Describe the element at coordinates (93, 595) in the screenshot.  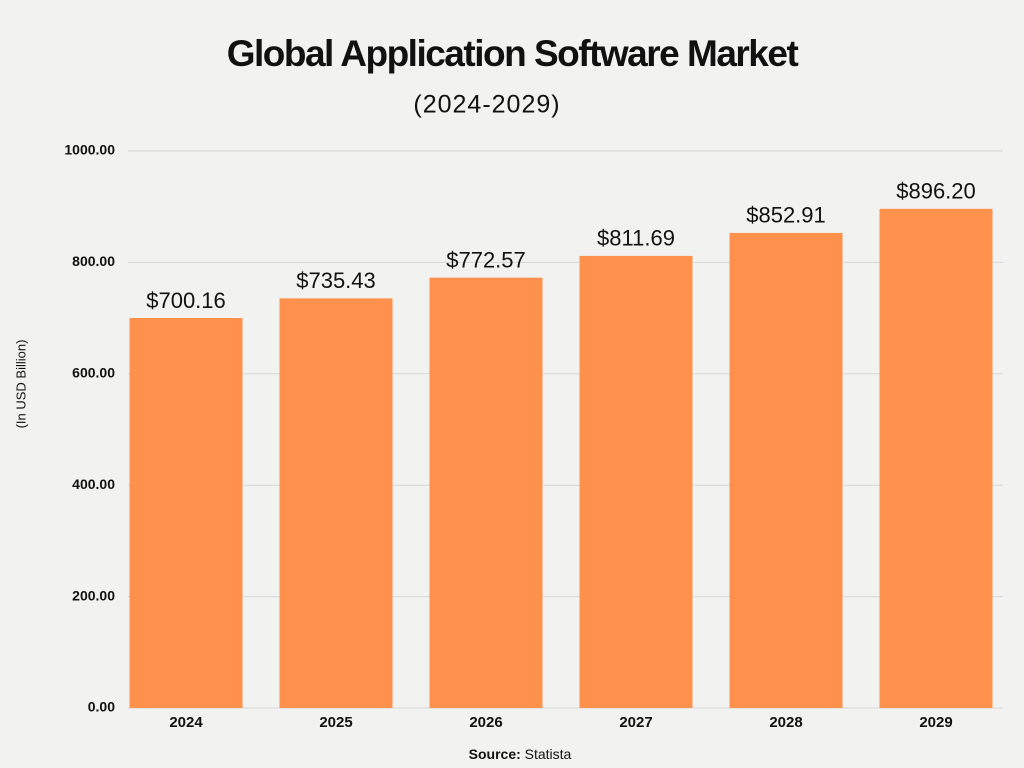
I see `y-tick-label: 200.00` at that location.